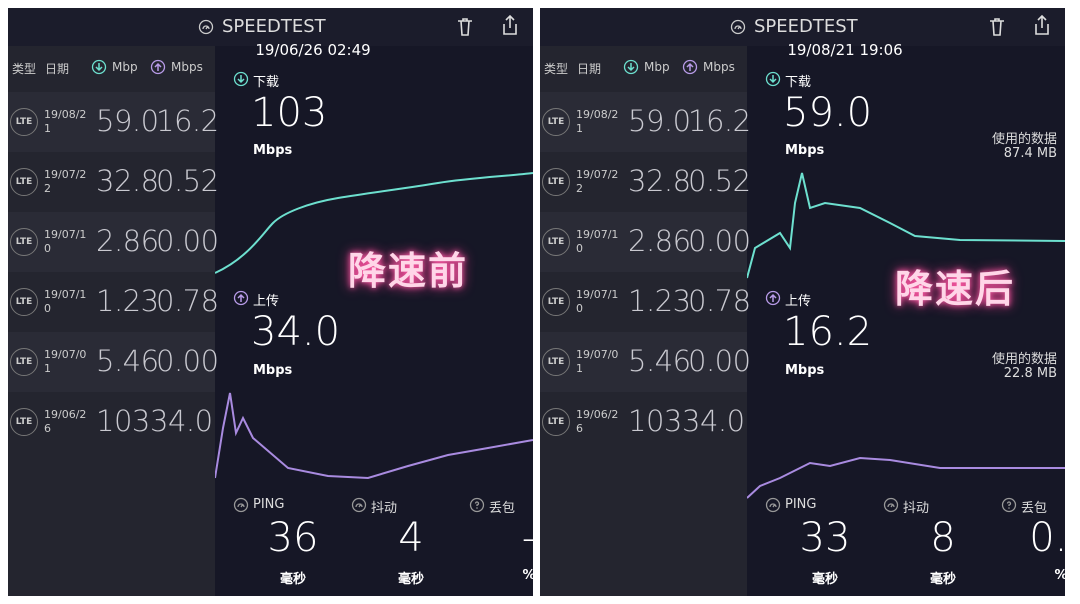 The image size is (1080, 604). I want to click on stat-value: 33, so click(825, 538).